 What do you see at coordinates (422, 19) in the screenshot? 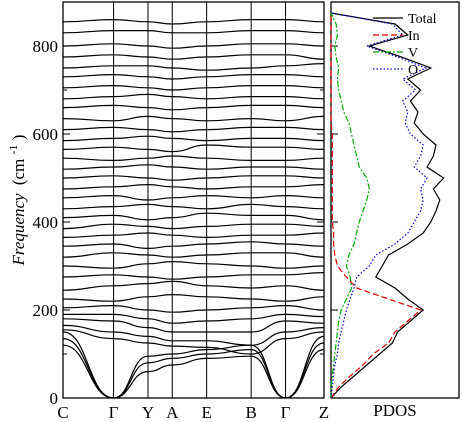
I see `legend-label: Total` at bounding box center [422, 19].